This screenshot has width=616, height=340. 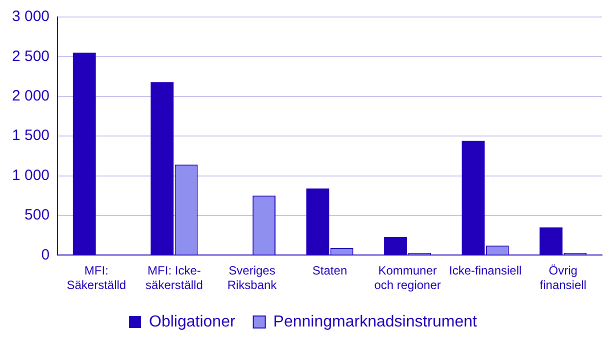 What do you see at coordinates (330, 271) in the screenshot?
I see `x-tick-label: Staten` at bounding box center [330, 271].